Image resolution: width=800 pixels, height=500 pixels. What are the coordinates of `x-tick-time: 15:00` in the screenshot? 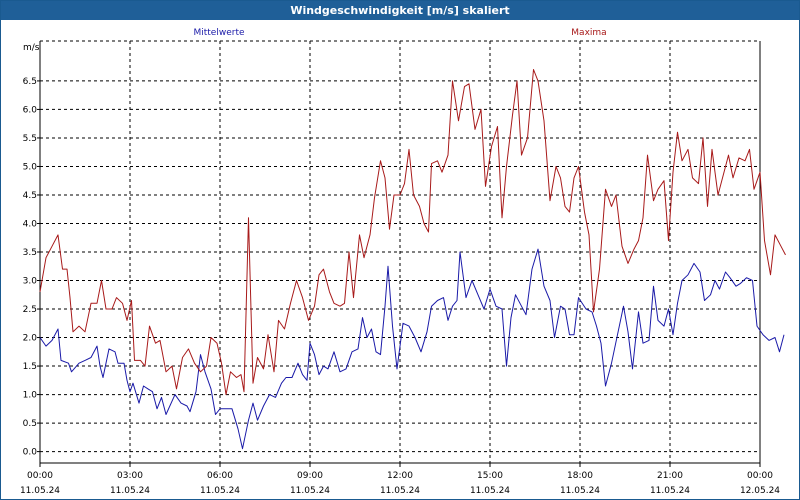 It's located at (490, 476).